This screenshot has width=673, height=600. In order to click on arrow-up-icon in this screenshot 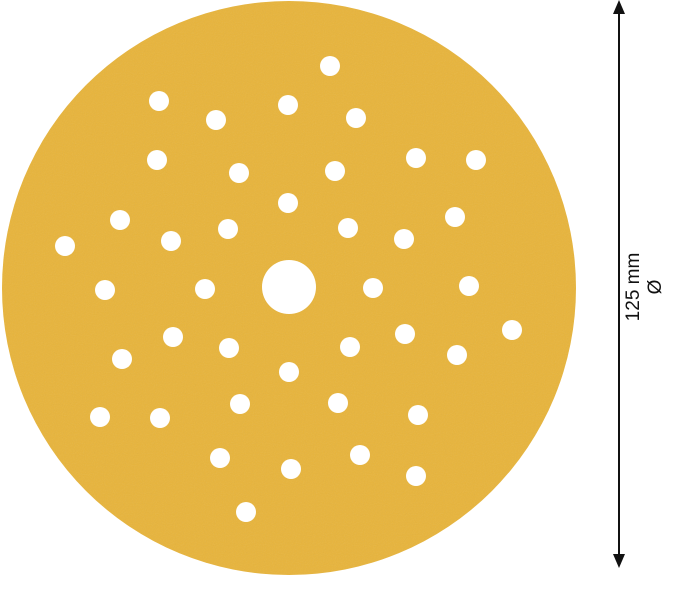, I will do `click(619, 7)`.